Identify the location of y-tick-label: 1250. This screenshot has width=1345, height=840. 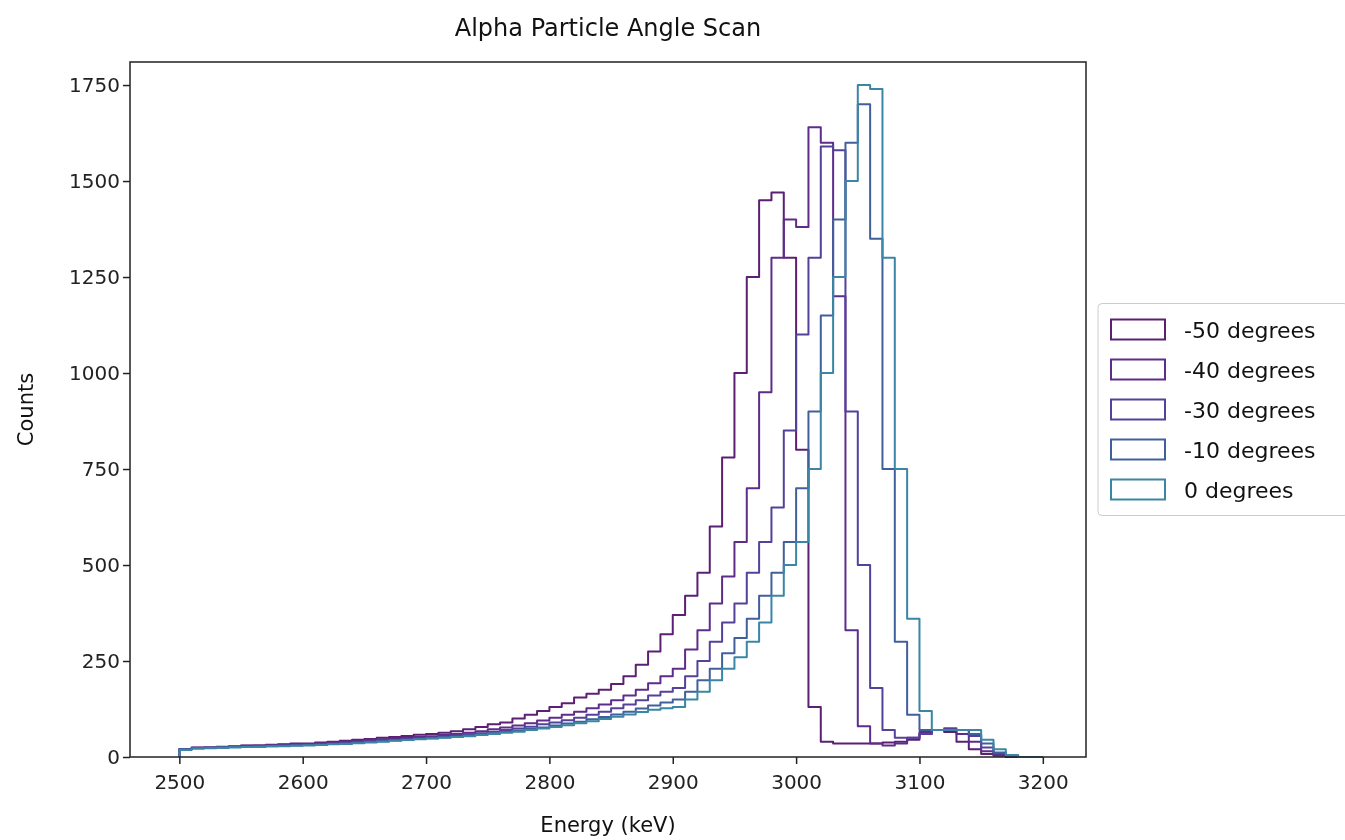
(94, 276).